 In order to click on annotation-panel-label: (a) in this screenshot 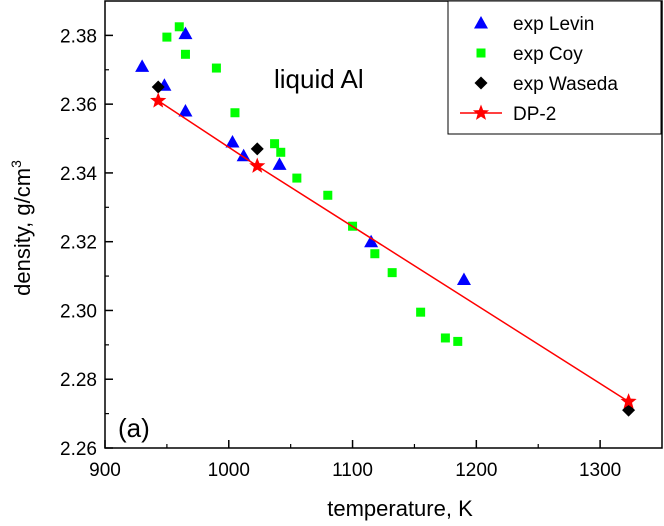, I will do `click(134, 428)`.